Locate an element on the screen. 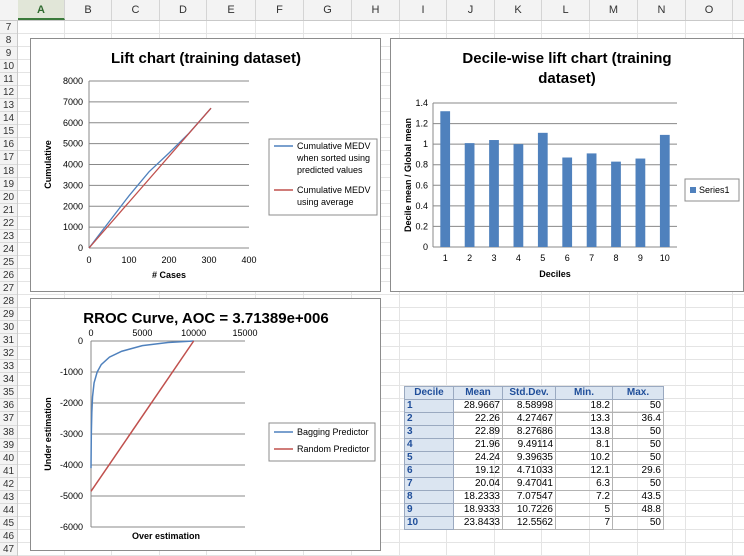 The image size is (744, 556). table-cell: 8.27686 is located at coordinates (529, 432).